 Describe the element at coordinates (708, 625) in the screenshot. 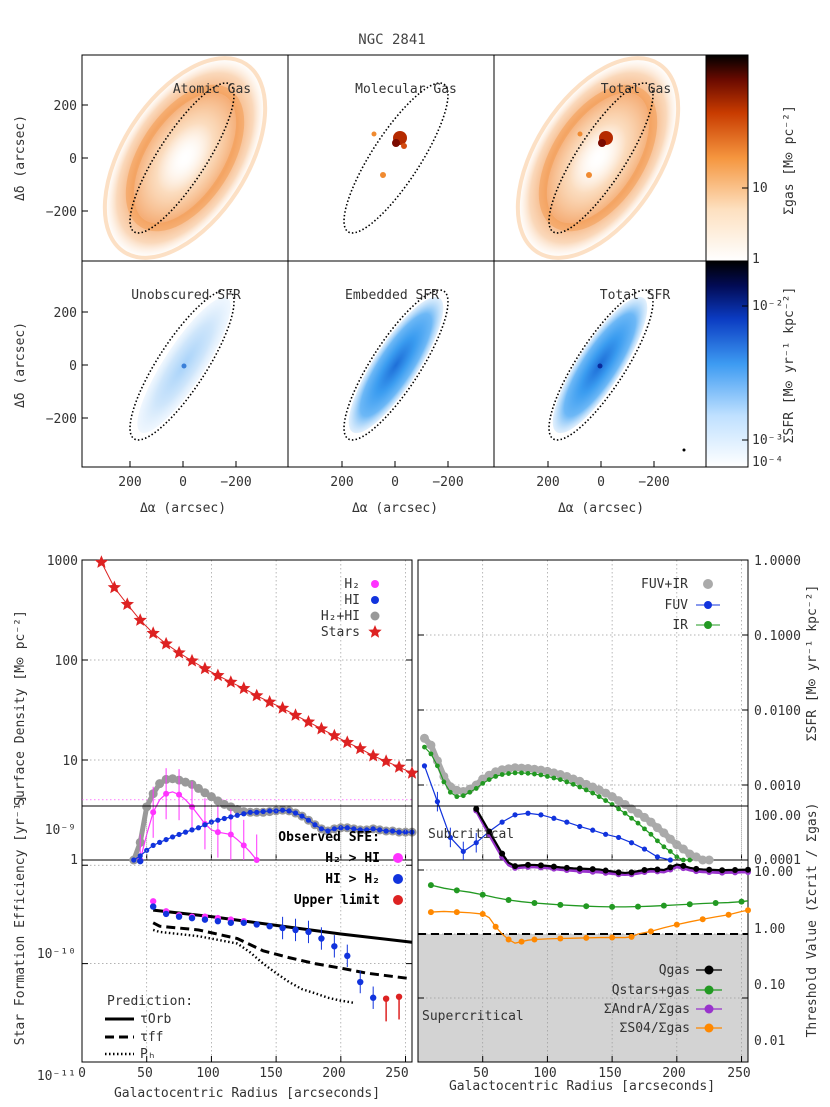

I see `sfr-legend-ir-marker` at that location.